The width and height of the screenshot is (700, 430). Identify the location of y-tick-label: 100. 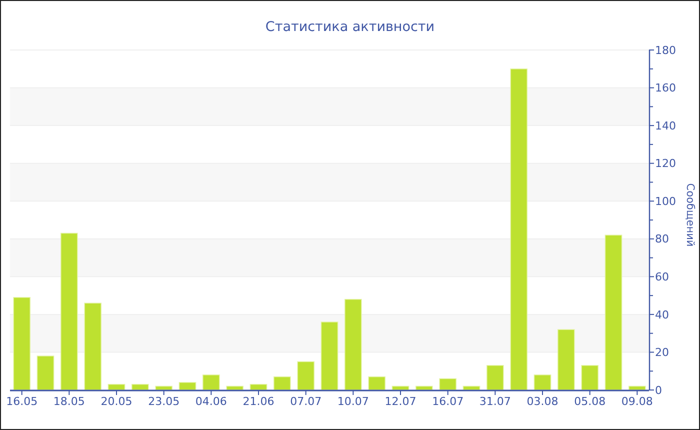
(665, 201).